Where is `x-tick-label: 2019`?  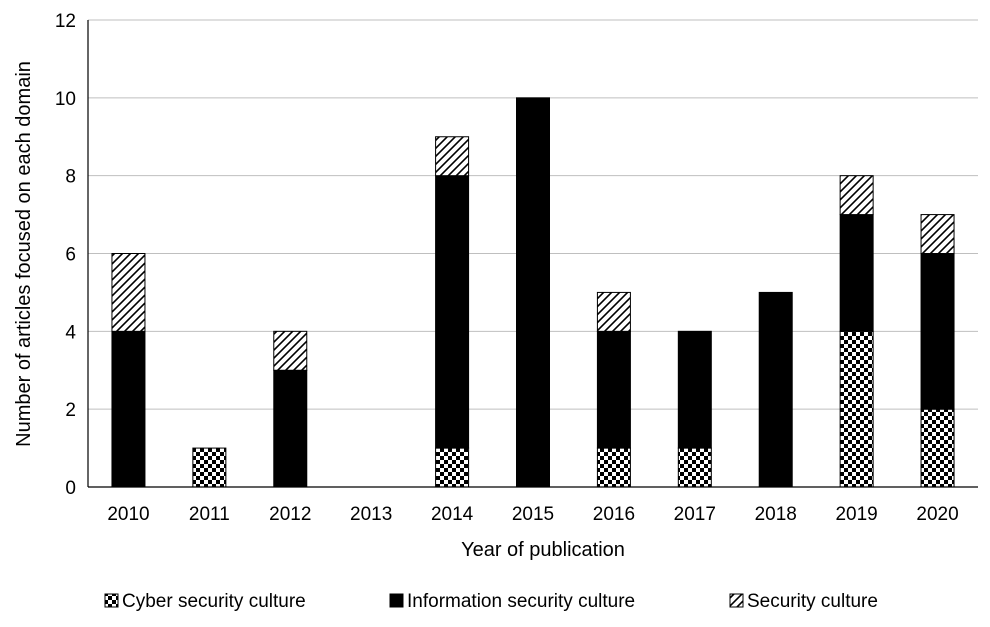 x-tick-label: 2019 is located at coordinates (856, 514).